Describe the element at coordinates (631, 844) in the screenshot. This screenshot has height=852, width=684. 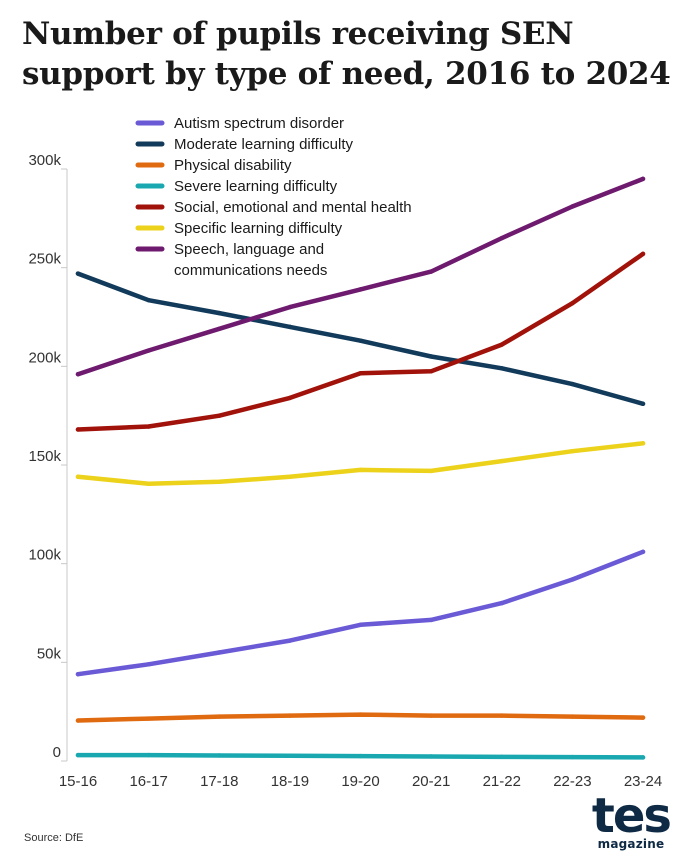
I see `logo-subtitle: magazine` at that location.